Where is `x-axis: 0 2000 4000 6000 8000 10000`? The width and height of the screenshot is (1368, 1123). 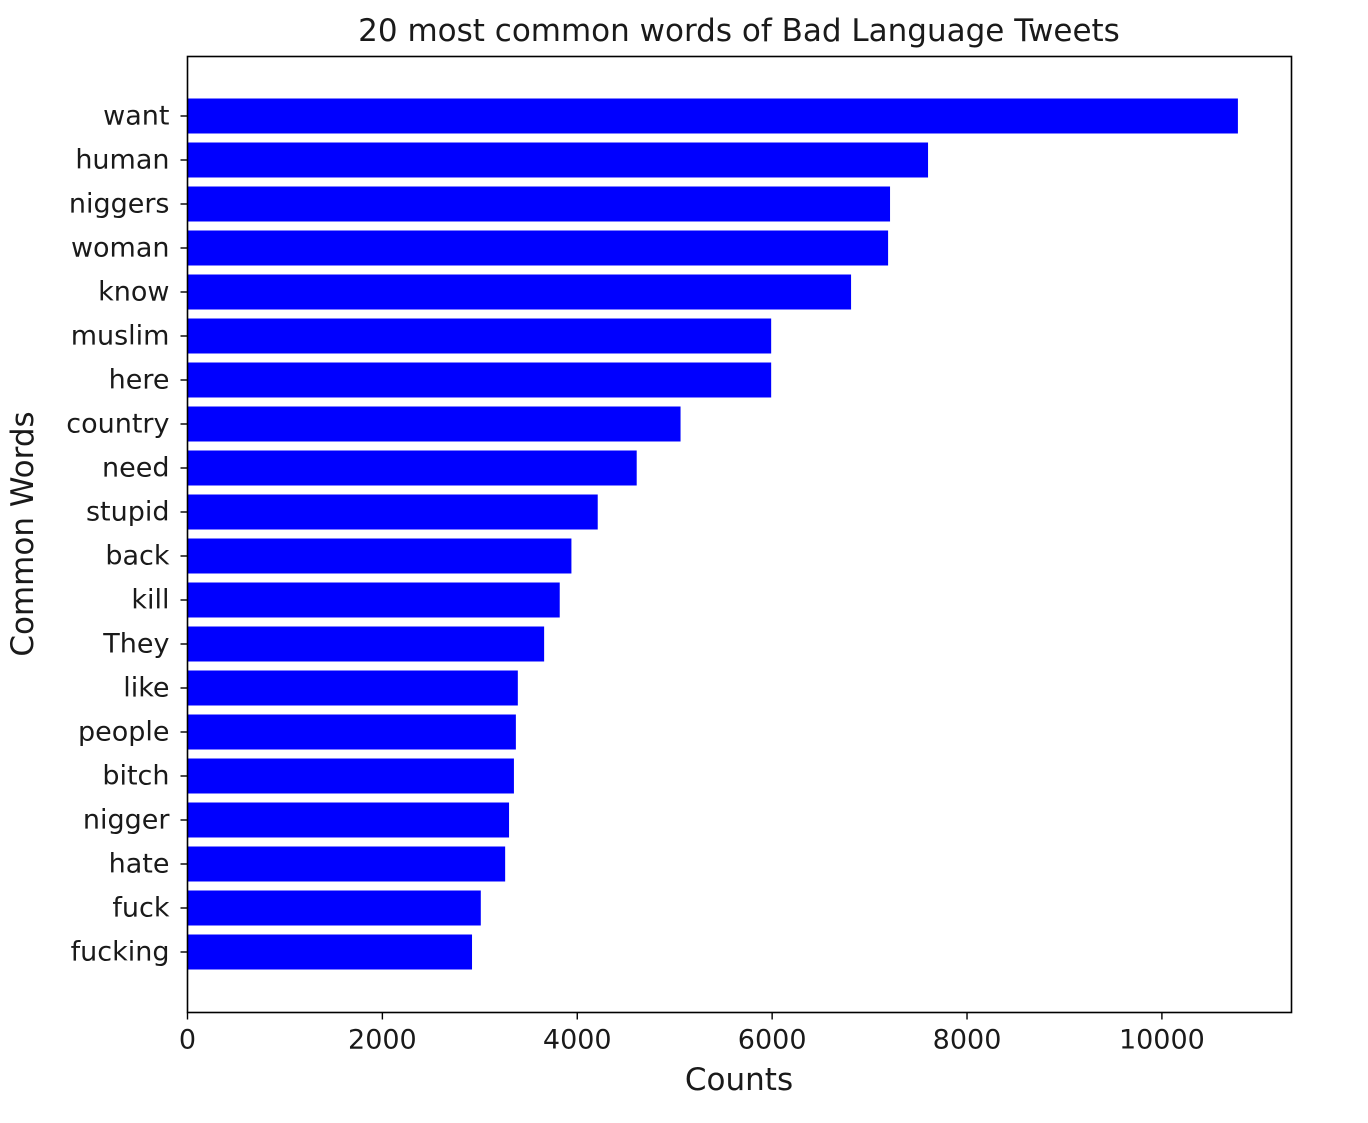 x-axis: 0 2000 4000 6000 8000 10000 is located at coordinates (692, 1034).